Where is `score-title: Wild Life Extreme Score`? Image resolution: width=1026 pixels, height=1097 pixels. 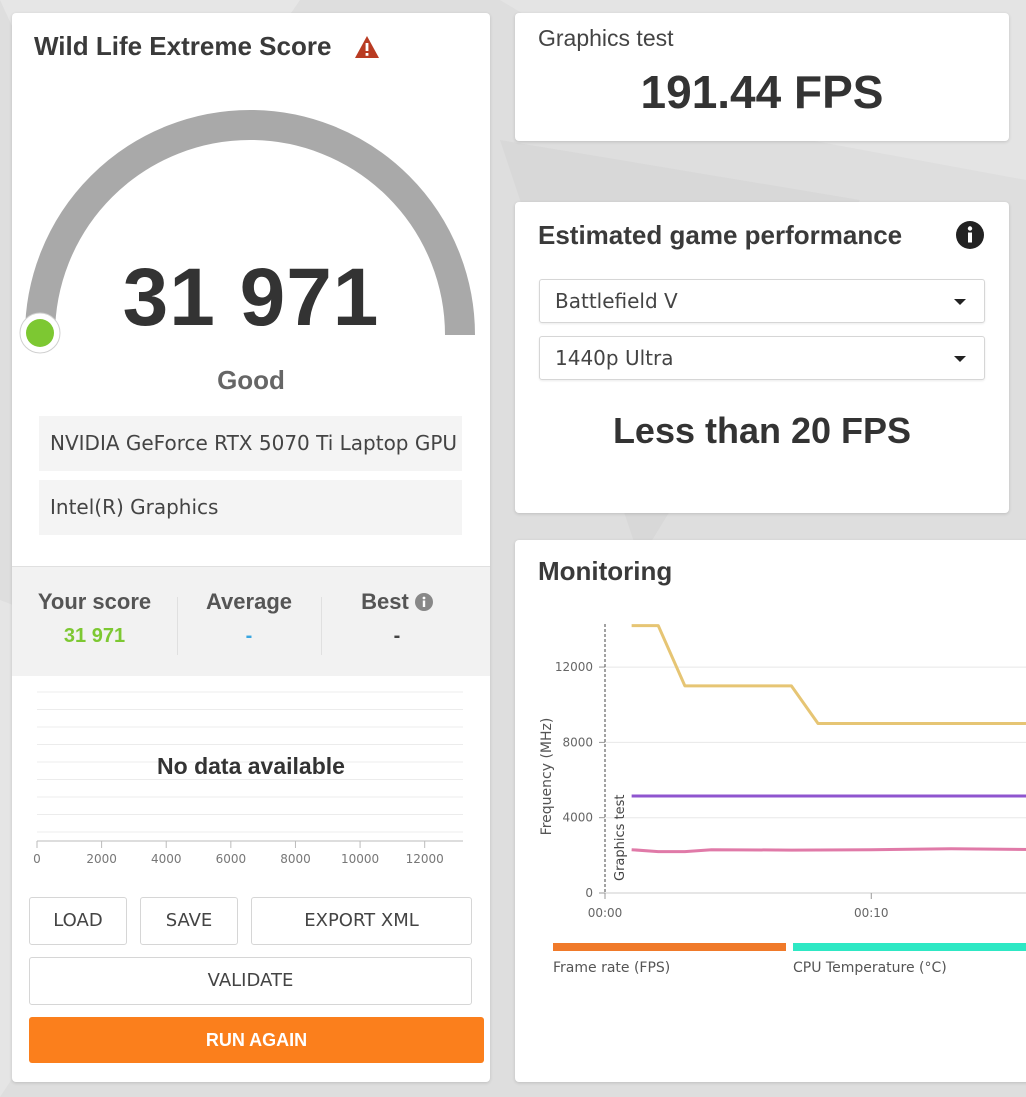 score-title: Wild Life Extreme Score is located at coordinates (183, 46).